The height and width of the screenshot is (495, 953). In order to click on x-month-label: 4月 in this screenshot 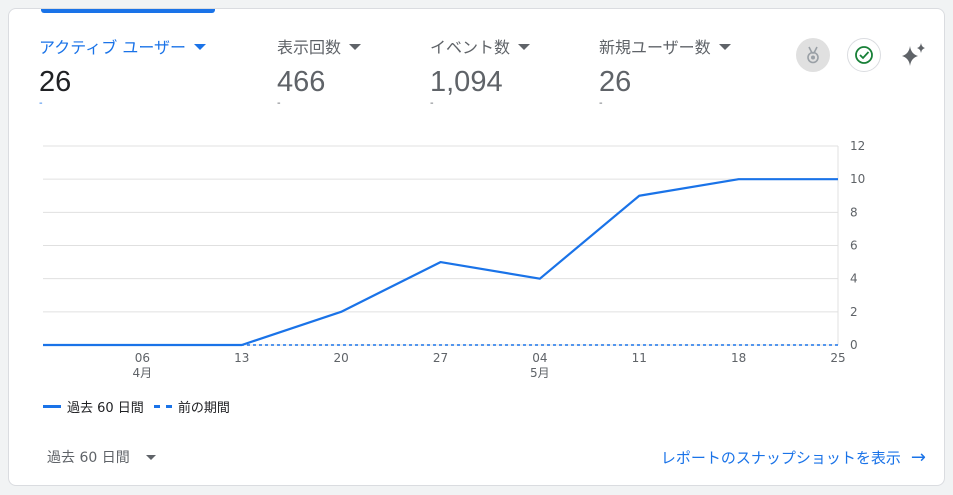, I will do `click(143, 373)`.